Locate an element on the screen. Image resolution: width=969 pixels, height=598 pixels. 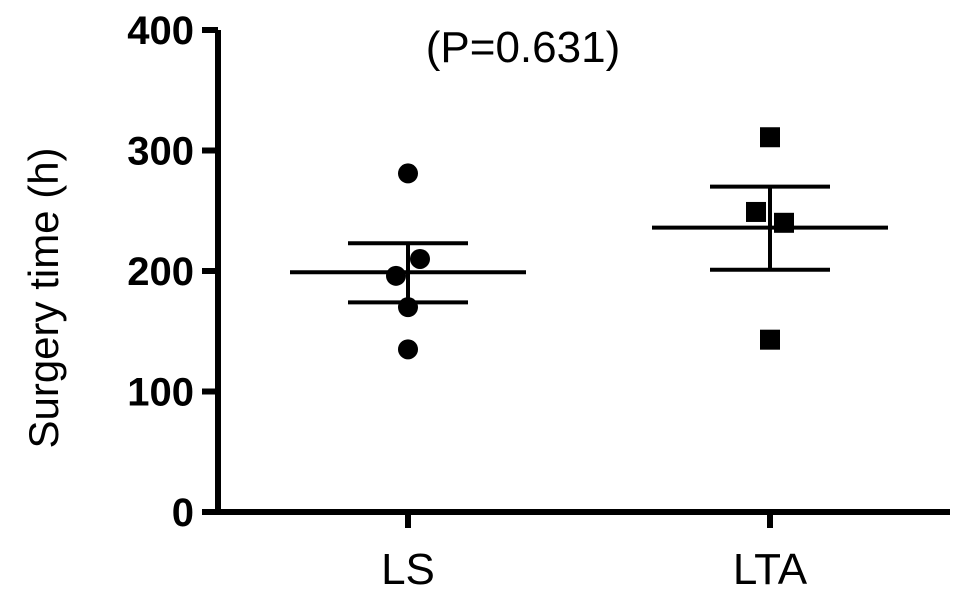
y-tick-label: 400 is located at coordinates (160, 31).